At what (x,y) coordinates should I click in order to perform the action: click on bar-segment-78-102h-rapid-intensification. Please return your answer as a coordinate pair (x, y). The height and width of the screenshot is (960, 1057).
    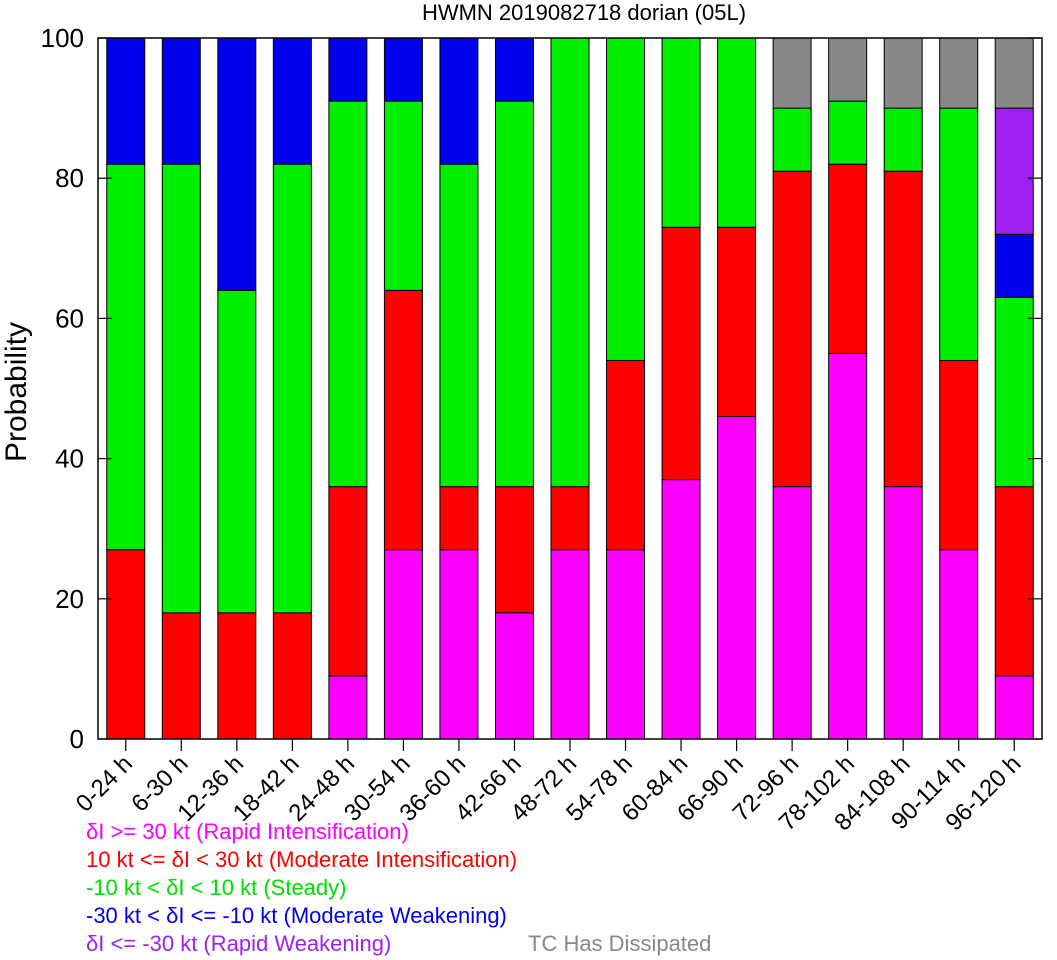
    Looking at the image, I should click on (848, 546).